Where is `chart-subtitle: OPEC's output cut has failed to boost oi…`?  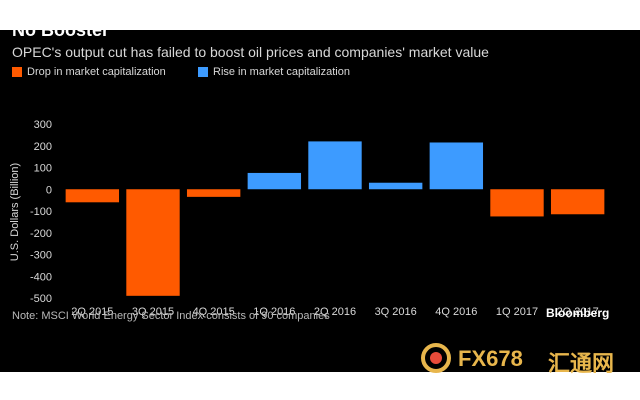
chart-subtitle: OPEC's output cut has failed to boost oi… is located at coordinates (250, 52).